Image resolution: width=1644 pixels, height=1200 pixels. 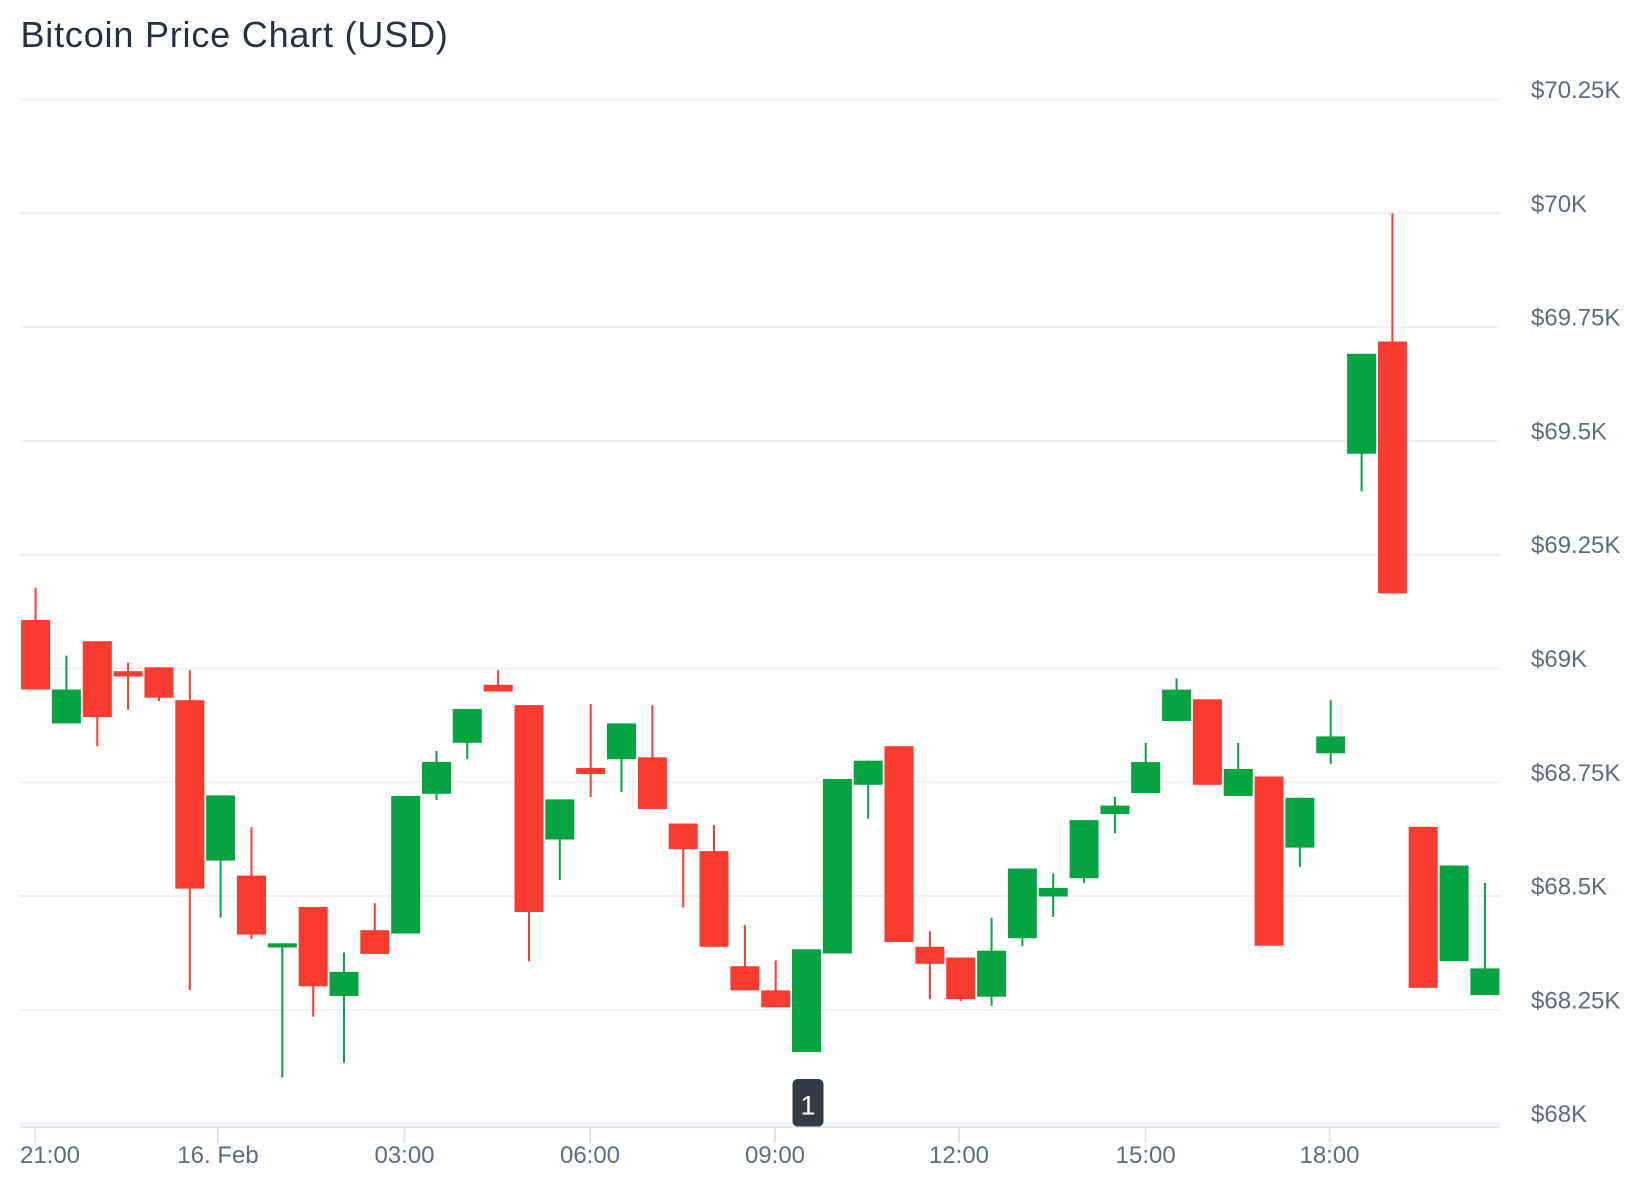 What do you see at coordinates (404, 1155) in the screenshot?
I see `svg-text: 03:00` at bounding box center [404, 1155].